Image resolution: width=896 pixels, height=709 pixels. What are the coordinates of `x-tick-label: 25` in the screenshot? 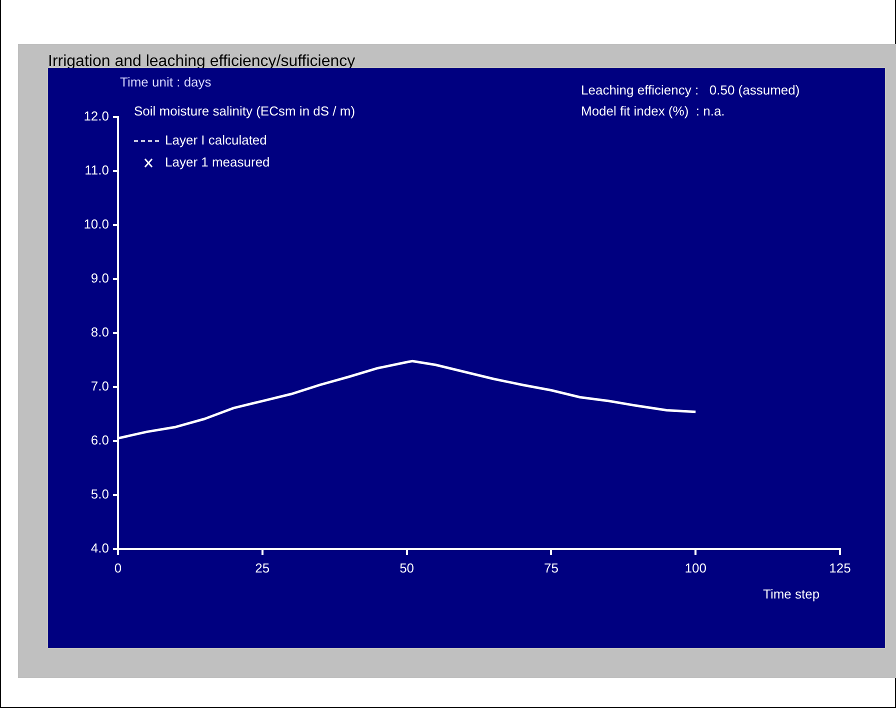 It's located at (262, 568).